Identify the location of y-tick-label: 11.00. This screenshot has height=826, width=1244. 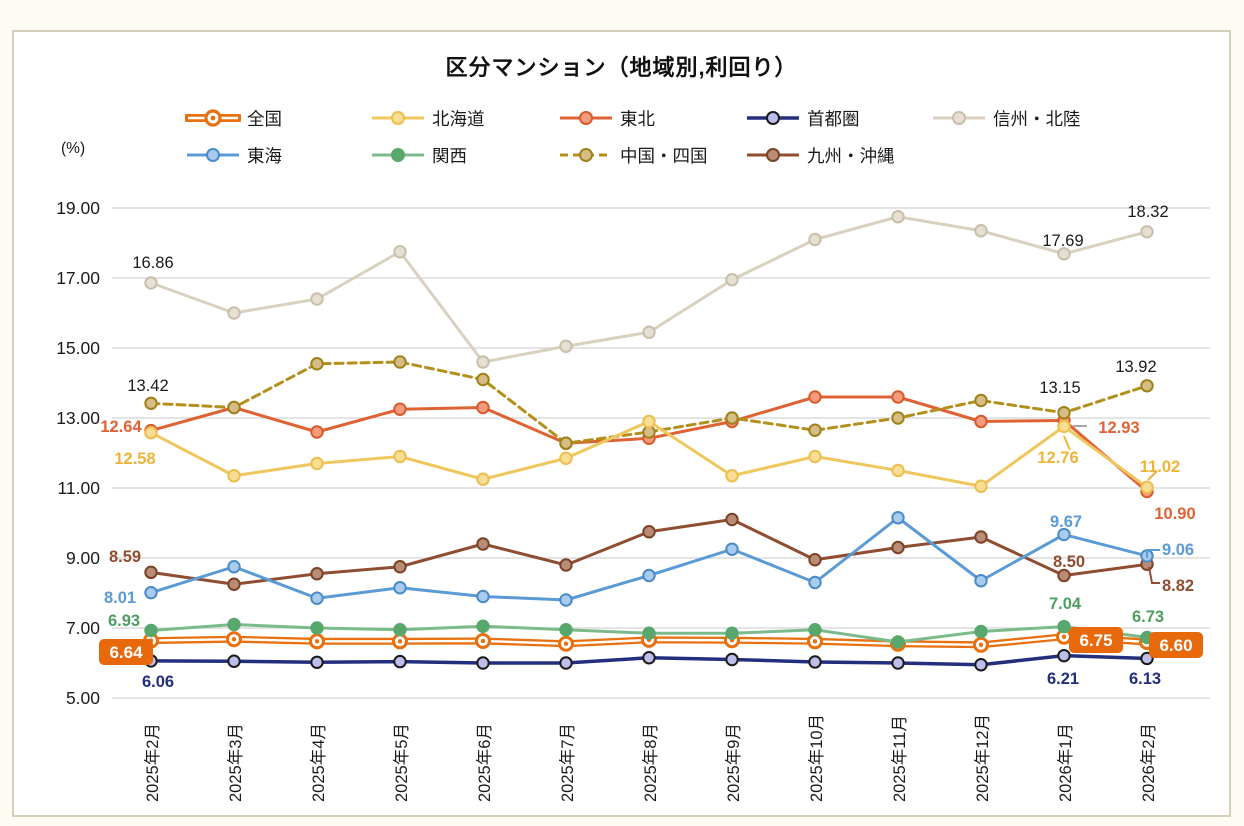
(79, 488).